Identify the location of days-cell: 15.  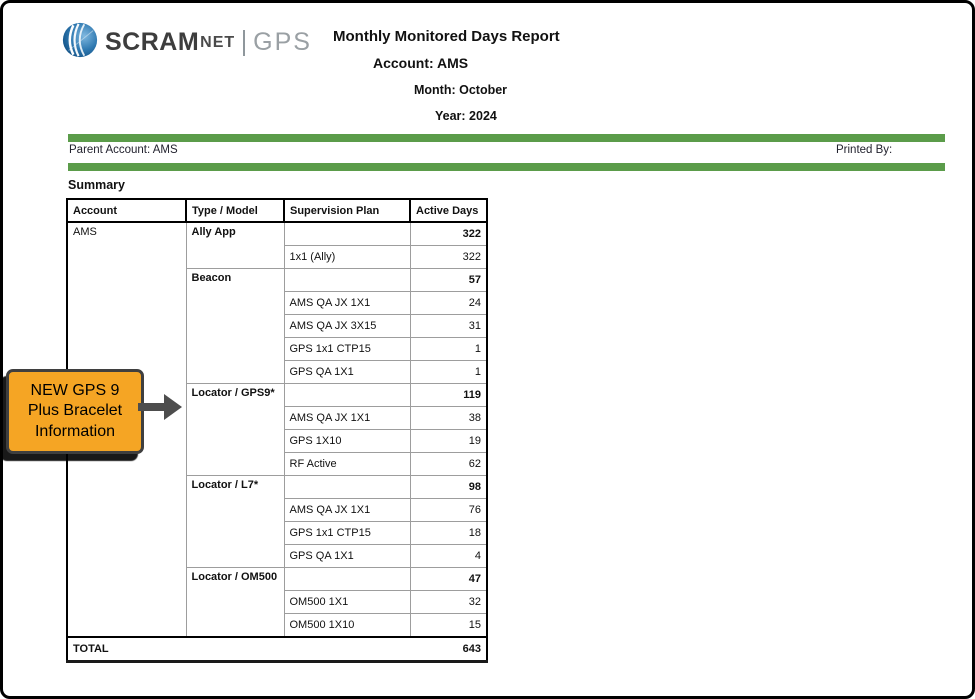
(448, 625).